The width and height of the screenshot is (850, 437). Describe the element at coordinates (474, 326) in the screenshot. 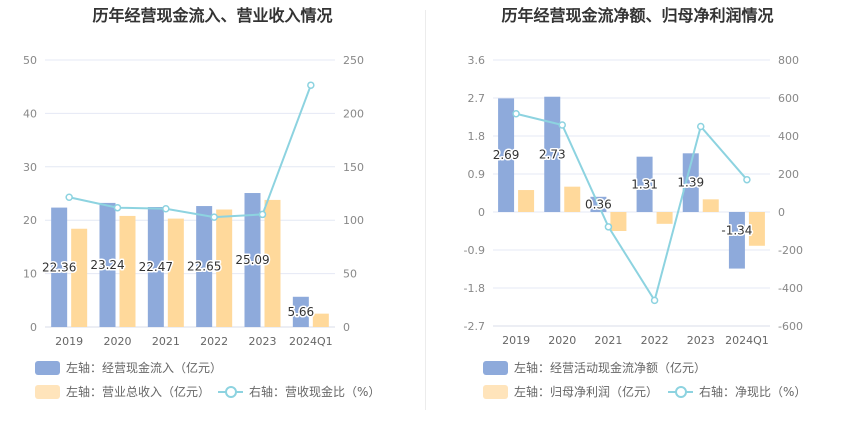

I see `y-left-tick-label: -2.7` at that location.